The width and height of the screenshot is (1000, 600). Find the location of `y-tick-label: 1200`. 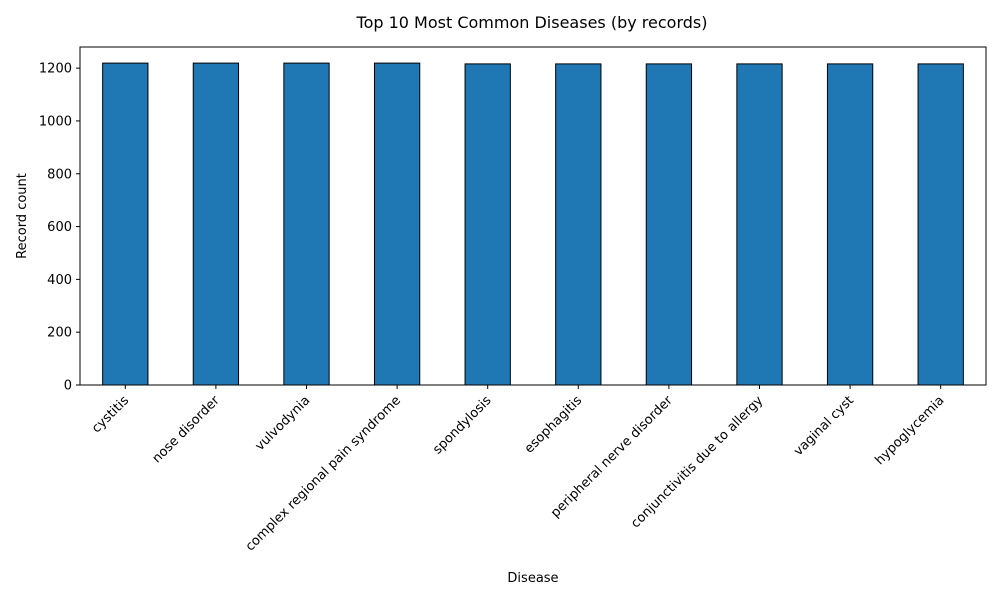

y-tick-label: 1200 is located at coordinates (55, 69).